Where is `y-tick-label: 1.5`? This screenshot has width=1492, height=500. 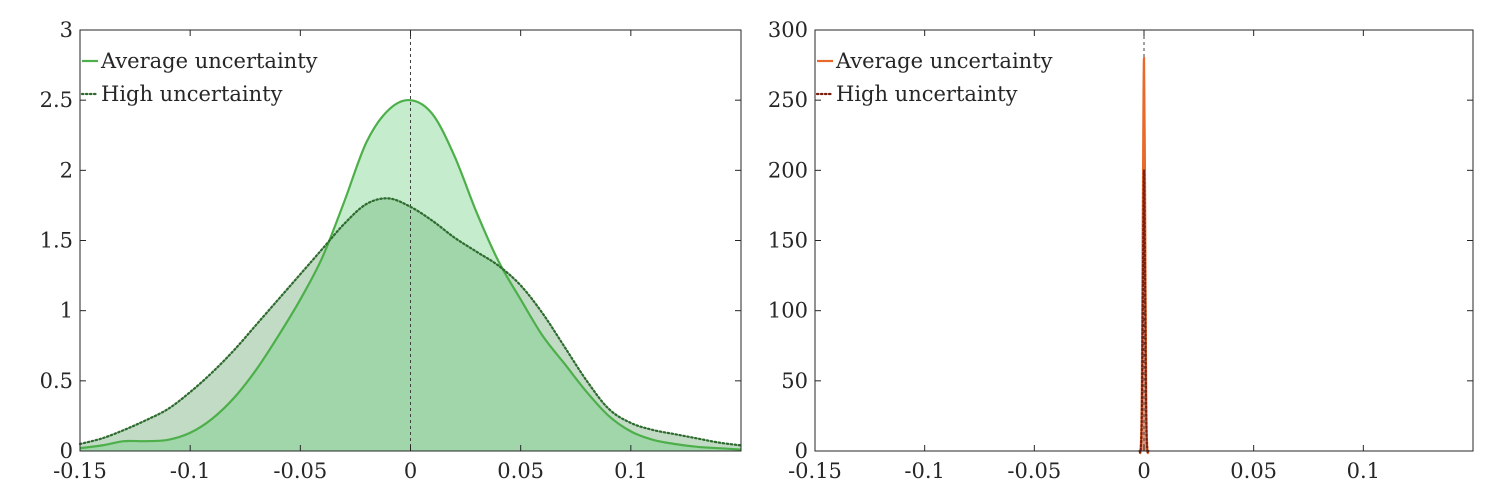 y-tick-label: 1.5 is located at coordinates (56, 241).